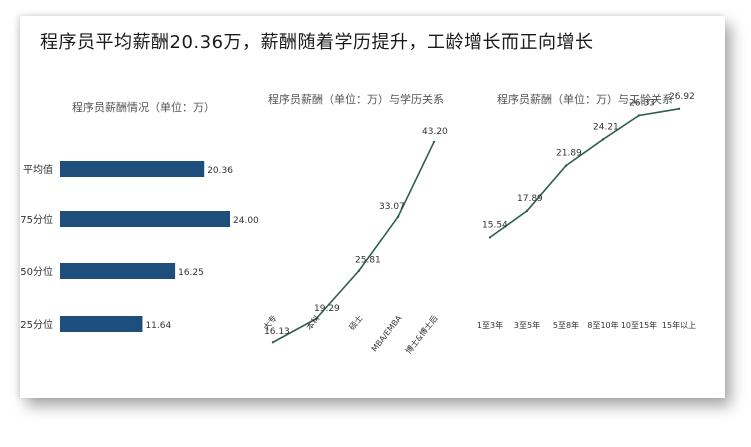 The width and height of the screenshot is (751, 447). I want to click on bar-value-label-1: 24.00, so click(246, 221).